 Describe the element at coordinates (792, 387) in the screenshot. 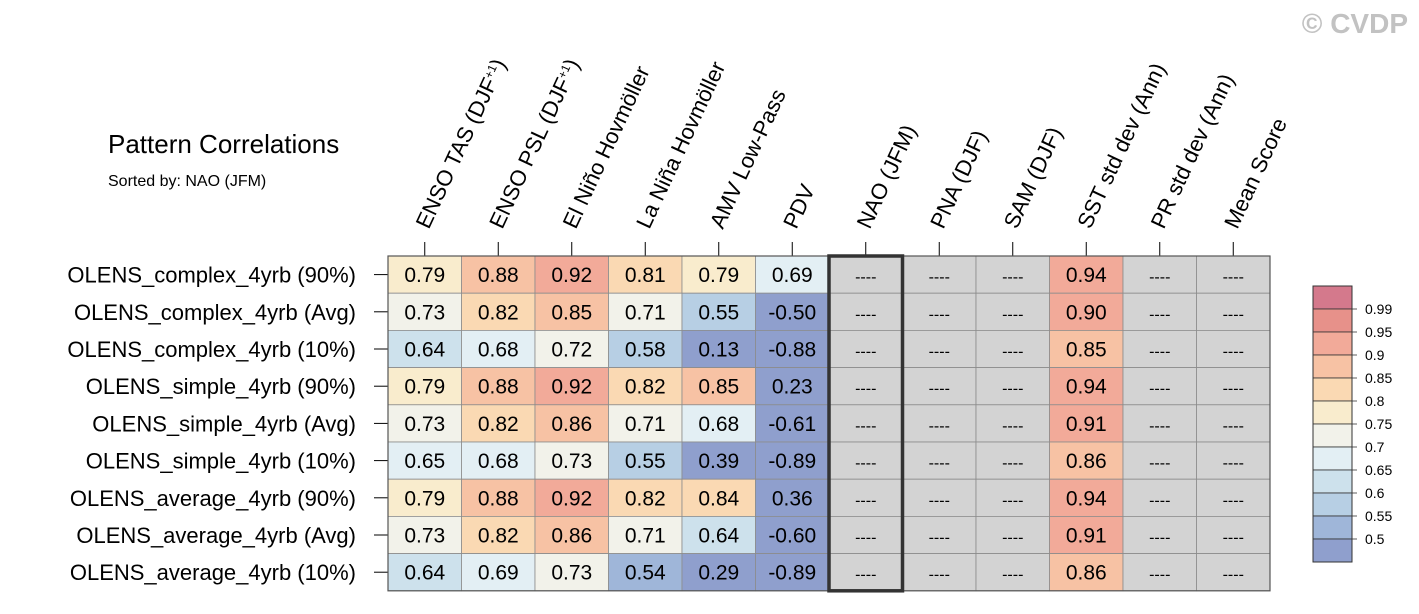

I see `cell-value-label: 0.23` at that location.